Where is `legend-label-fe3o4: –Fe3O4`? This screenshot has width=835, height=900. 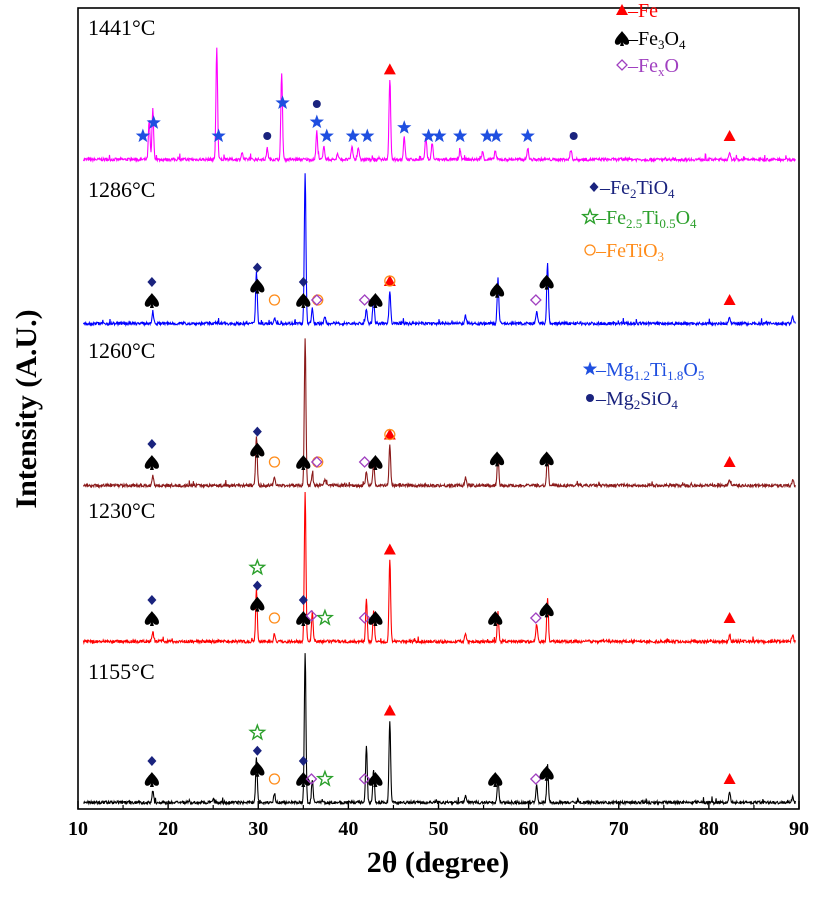
legend-label-fe3o4: –Fe3O4 is located at coordinates (656, 40).